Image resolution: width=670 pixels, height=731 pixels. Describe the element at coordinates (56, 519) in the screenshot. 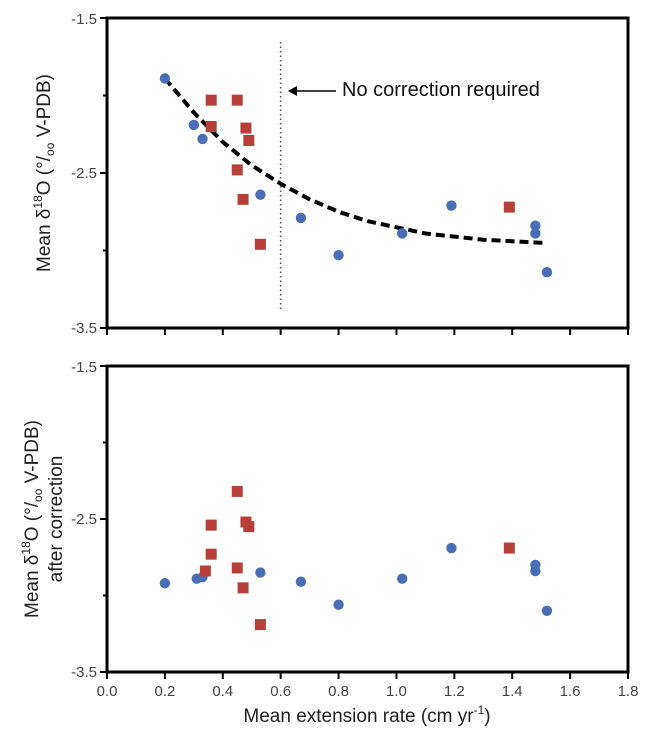

I see `bottom-y-axis-title-line2: after correction` at that location.